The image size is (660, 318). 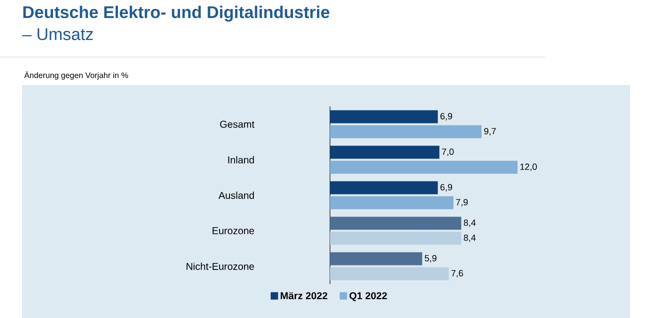 What do you see at coordinates (176, 14) in the screenshot?
I see `text: Deutsche Elektro- und Digitalindustrie` at bounding box center [176, 14].